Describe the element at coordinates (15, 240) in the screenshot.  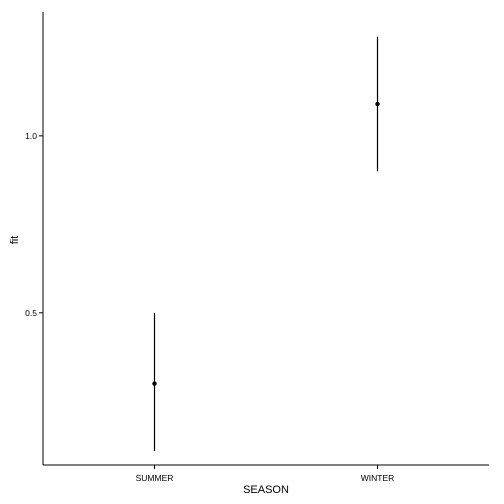
I see `y-axis-title: fit` at that location.